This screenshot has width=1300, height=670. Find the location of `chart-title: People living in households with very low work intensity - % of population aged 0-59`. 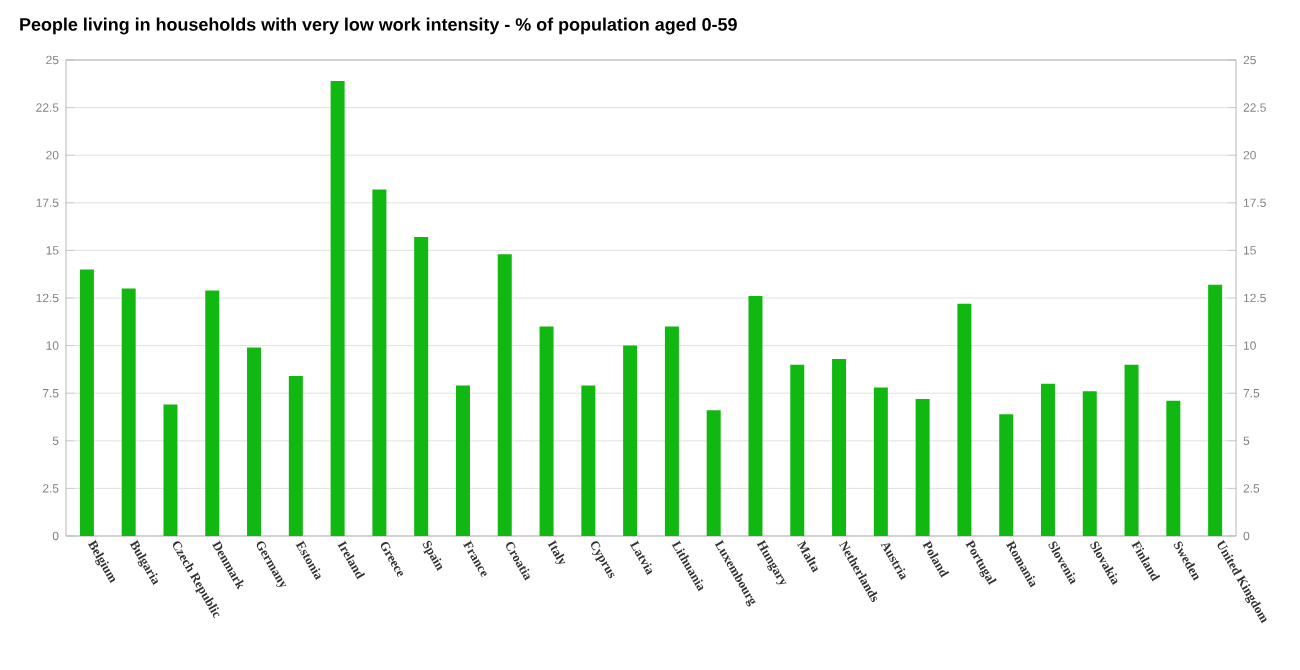

chart-title: People living in households with very low work intensity - % of population aged 0-59 is located at coordinates (378, 26).